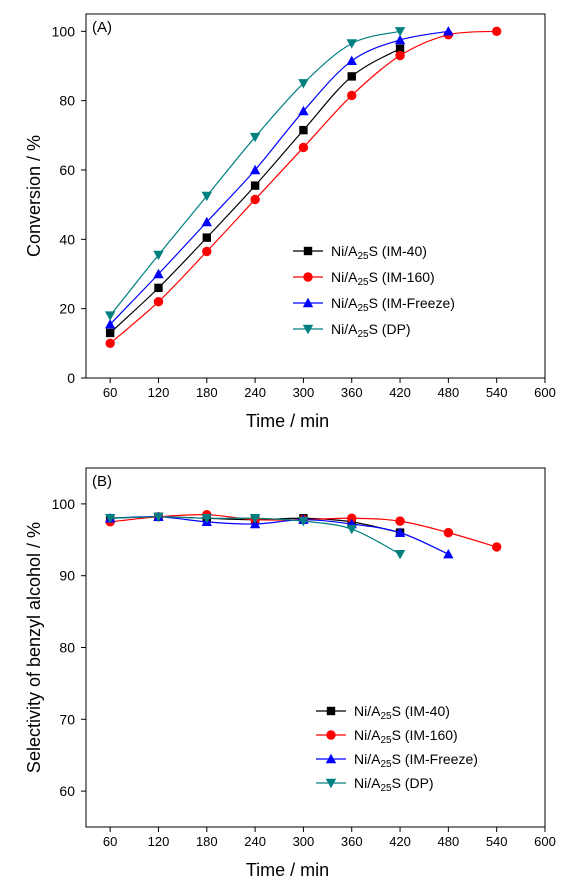  I want to click on y-axis-label: Selectivity of benzyl alcohol / %, so click(34, 647).